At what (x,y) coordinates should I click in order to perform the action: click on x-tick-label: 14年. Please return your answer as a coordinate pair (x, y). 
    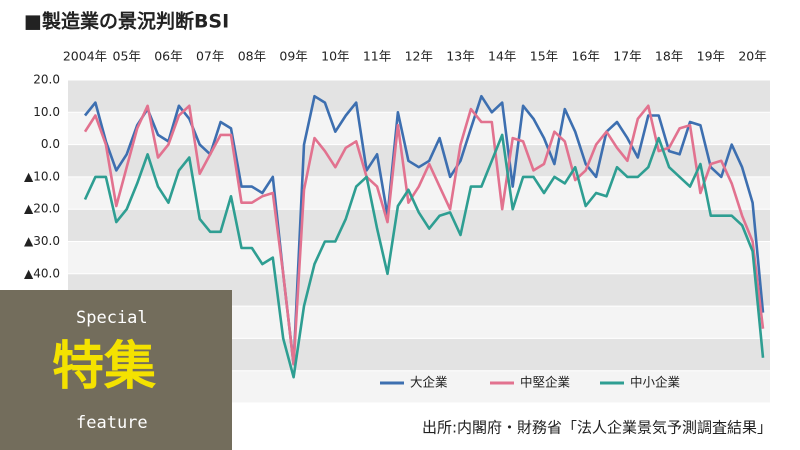
    Looking at the image, I should click on (502, 56).